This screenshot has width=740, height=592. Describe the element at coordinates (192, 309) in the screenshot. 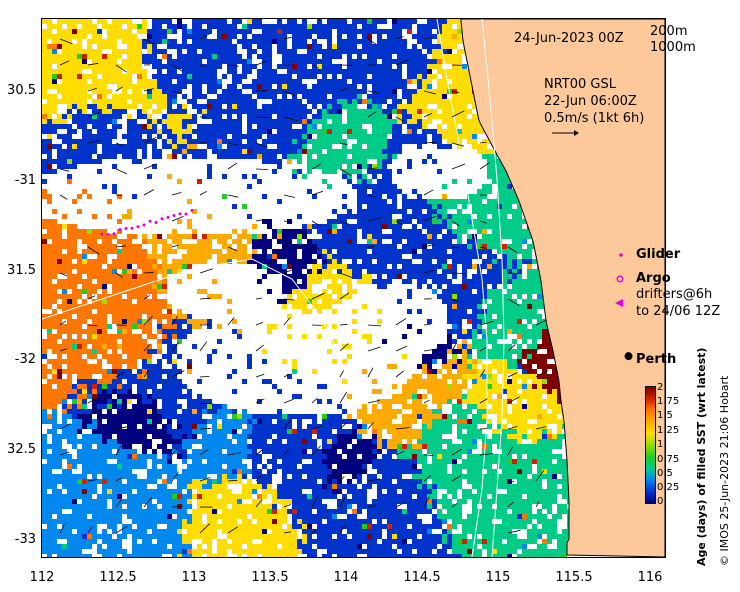

I see `contour-line` at that location.